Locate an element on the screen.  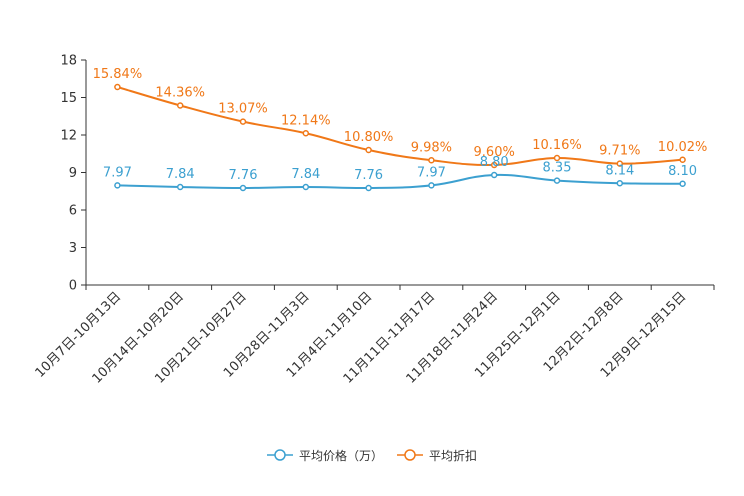
y-tick-label: 9 is located at coordinates (73, 173).